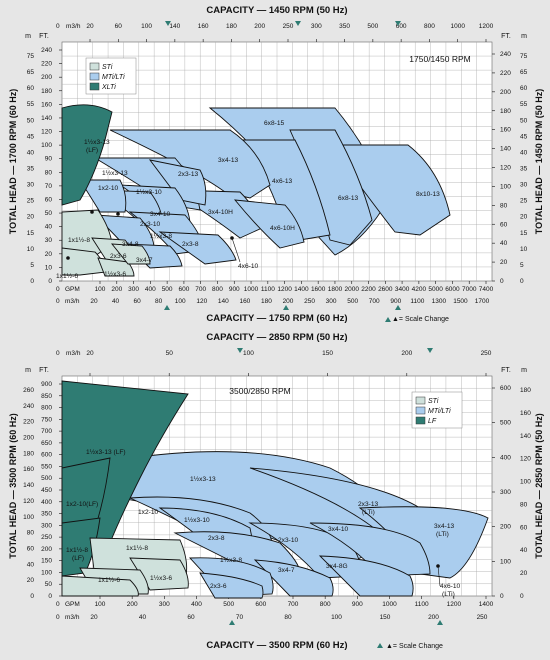  I want to click on top-axis-zero: 0, so click(58, 353).